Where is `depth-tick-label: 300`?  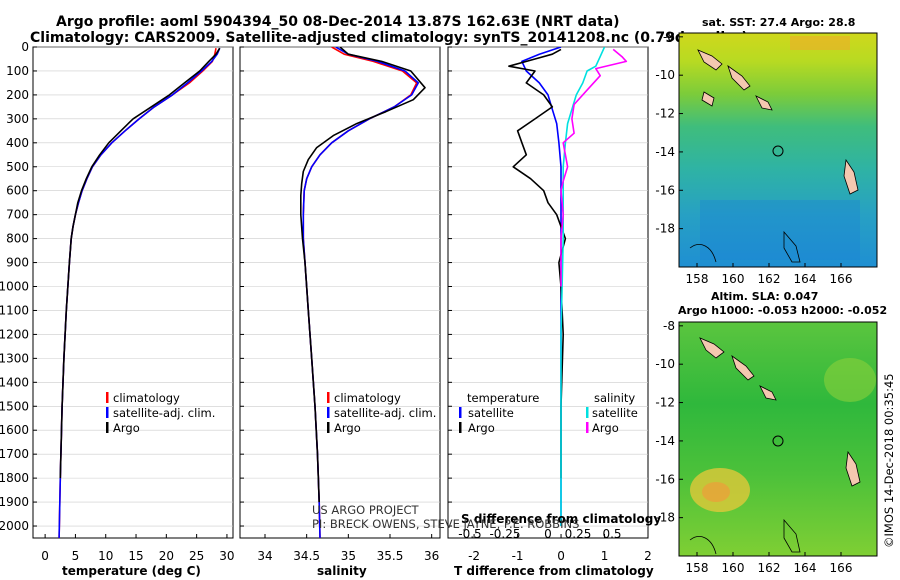
depth-tick-label: 300 is located at coordinates (17, 119).